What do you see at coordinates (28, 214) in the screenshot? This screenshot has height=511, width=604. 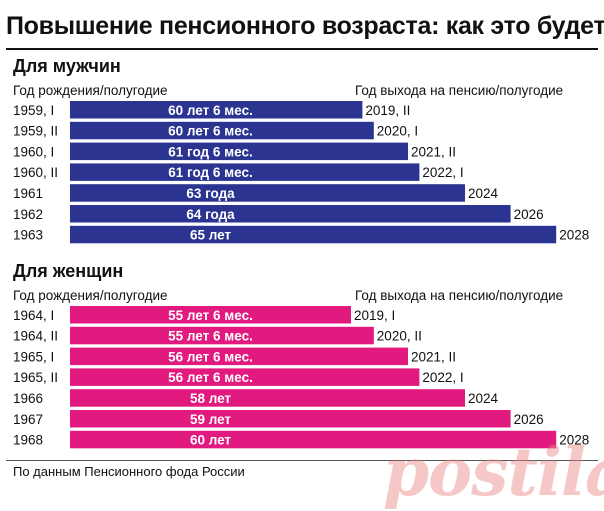 I see `men-birth-label: 1962` at bounding box center [28, 214].